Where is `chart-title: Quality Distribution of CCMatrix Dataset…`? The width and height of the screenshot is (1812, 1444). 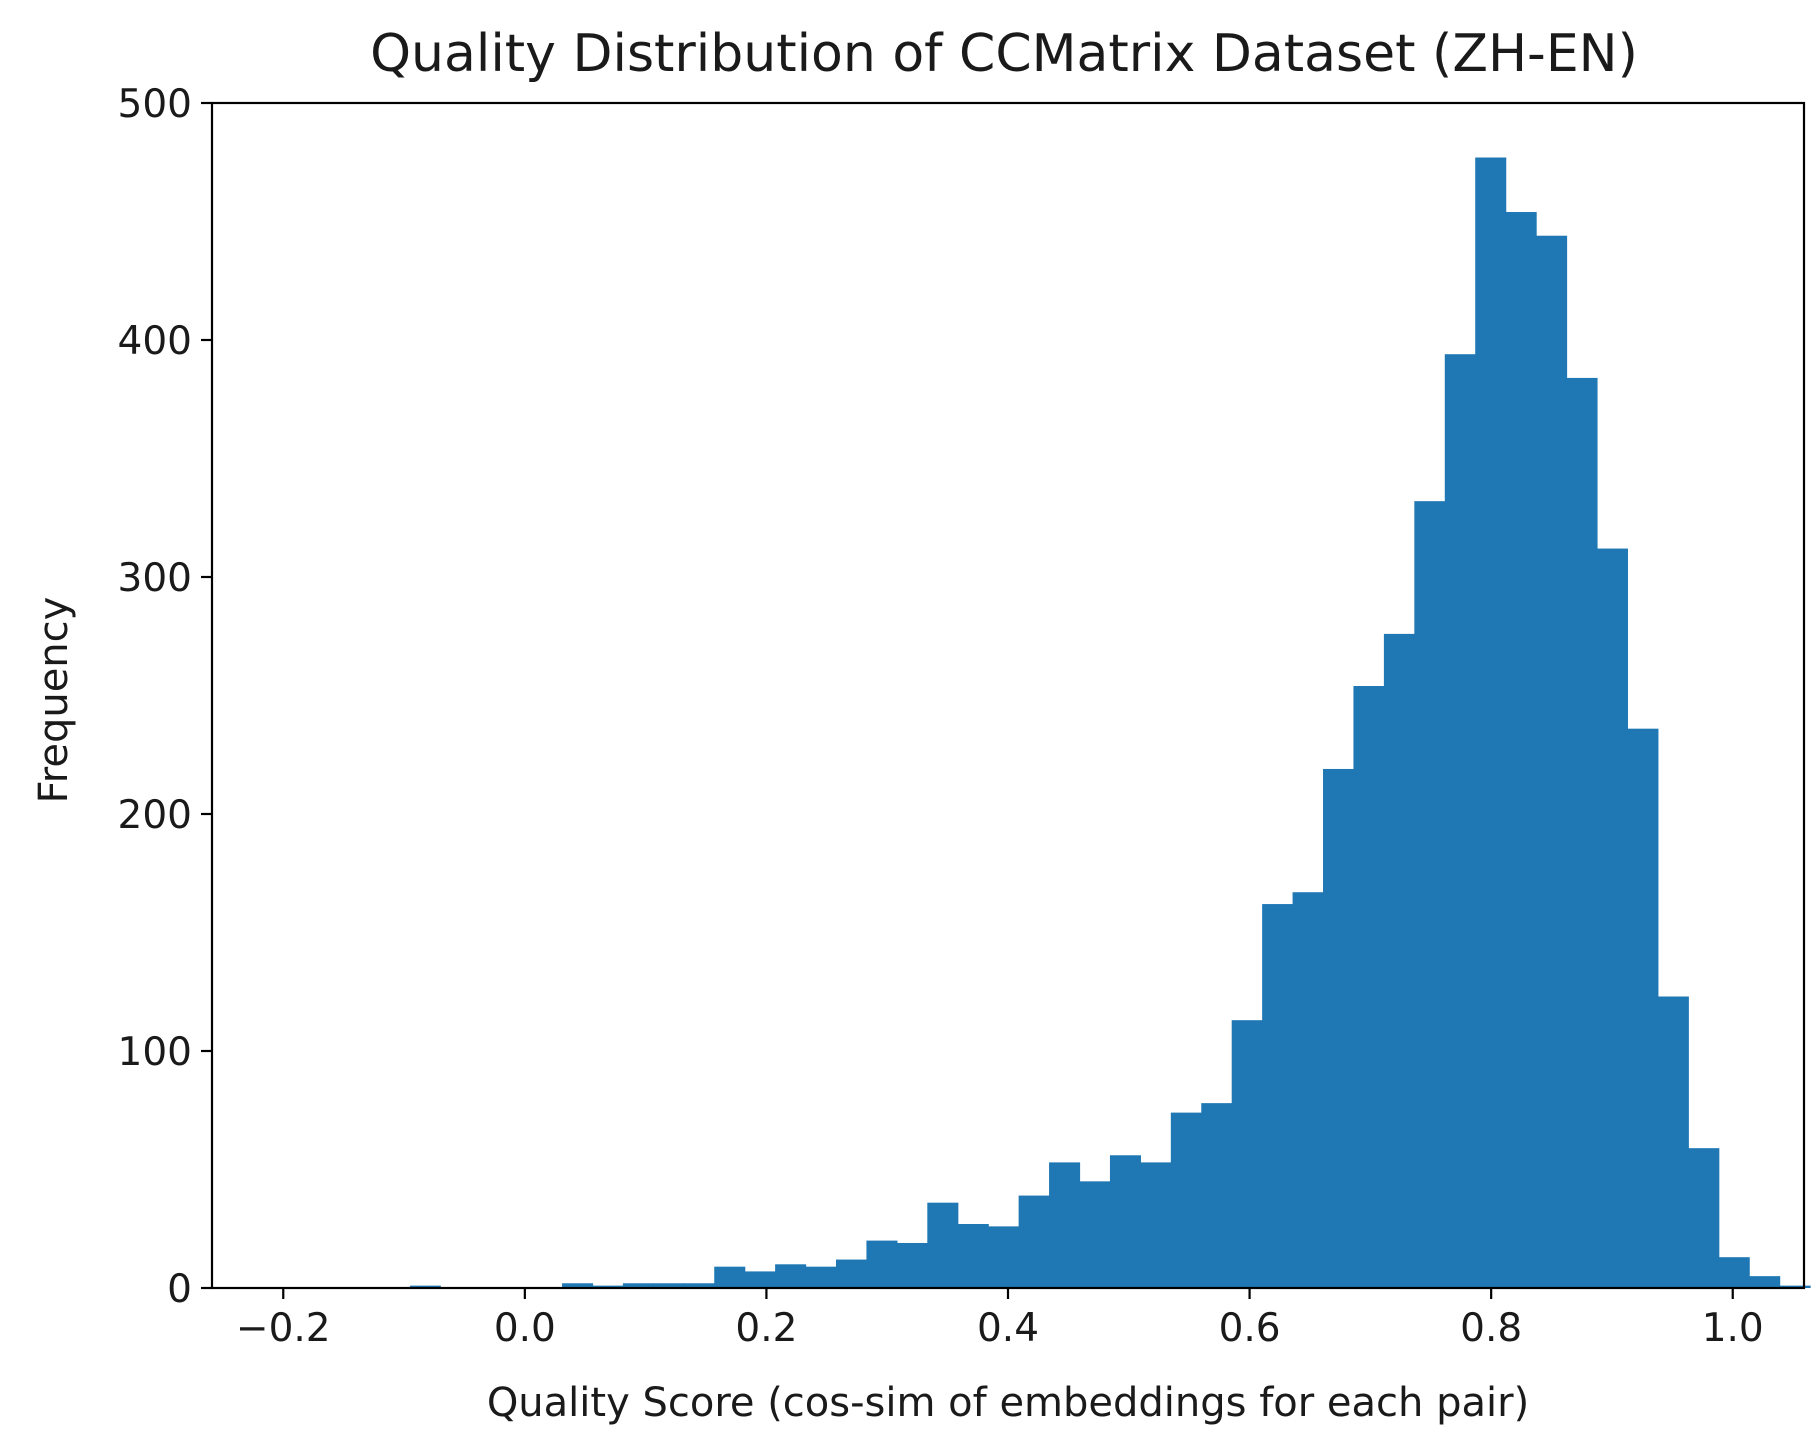
chart-title: Quality Distribution of CCMatrix Dataset… is located at coordinates (1004, 54).